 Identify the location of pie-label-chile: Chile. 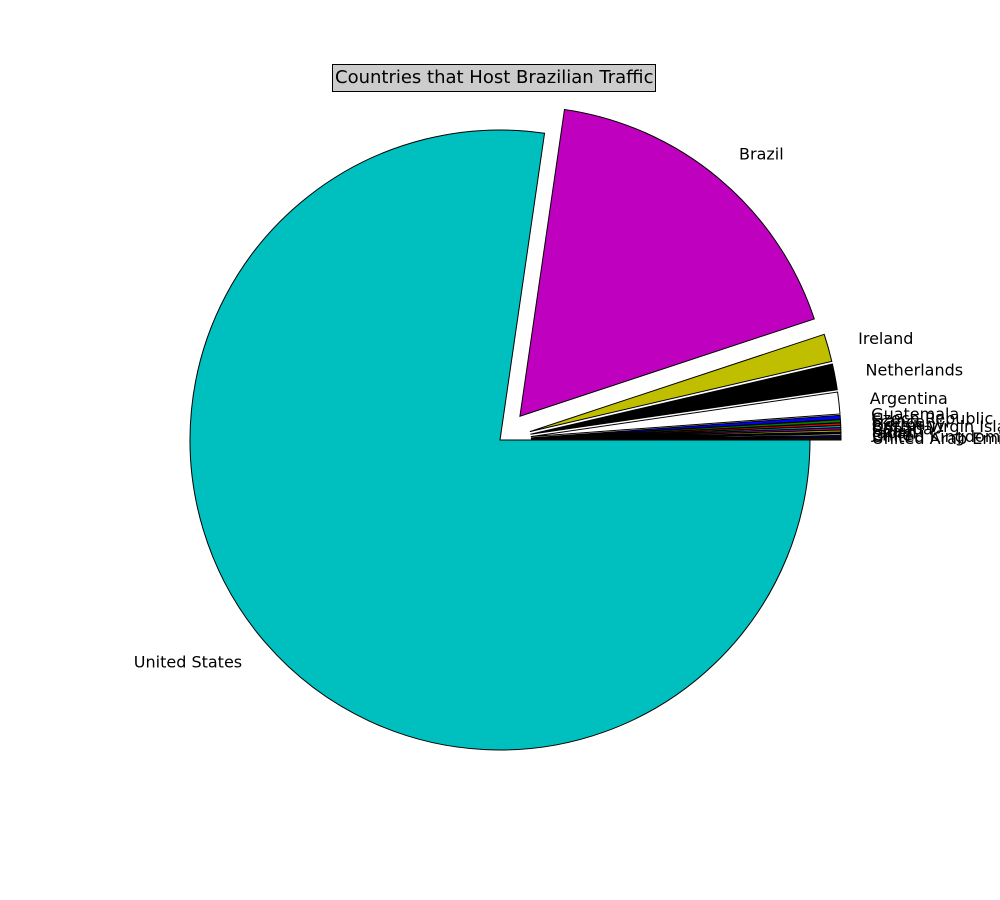
(892, 435).